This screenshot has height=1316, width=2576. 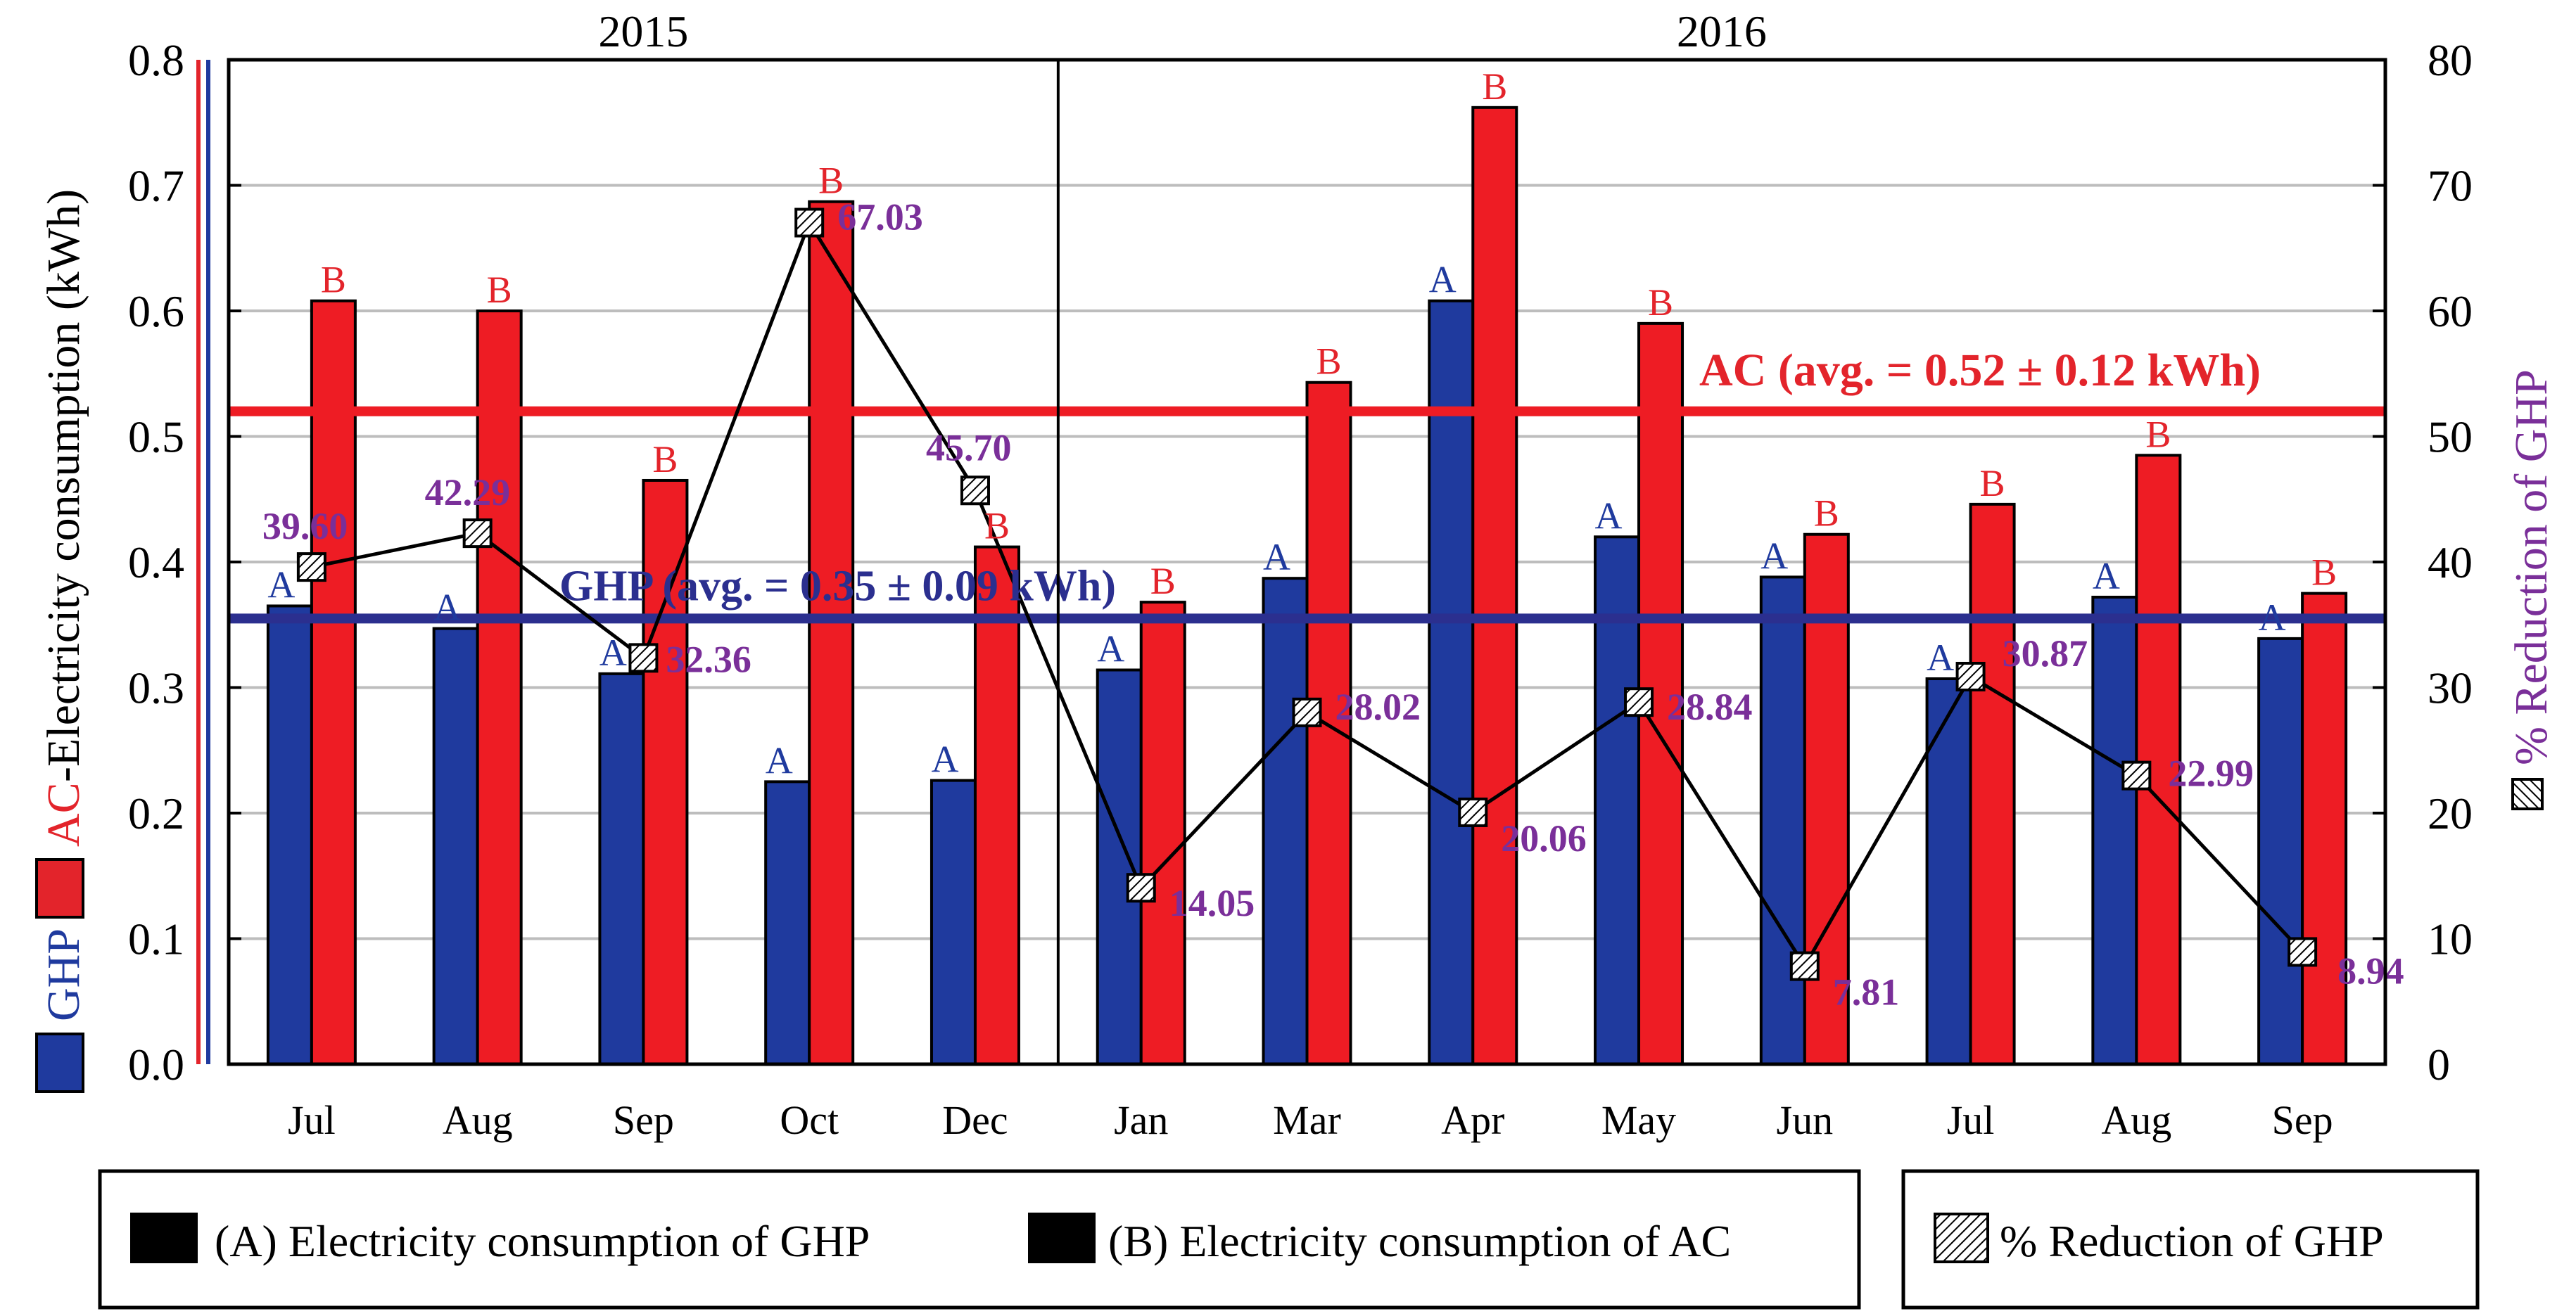 What do you see at coordinates (312, 1120) in the screenshot?
I see `x-tick-label: Jul` at bounding box center [312, 1120].